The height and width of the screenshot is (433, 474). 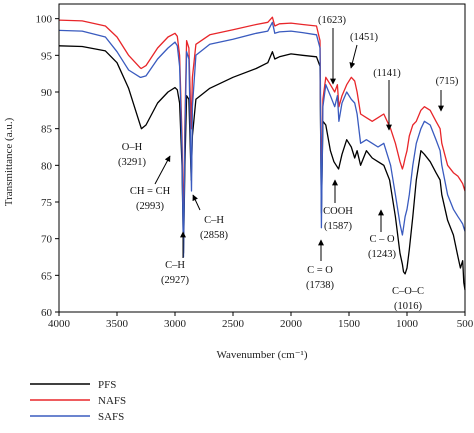 I want to click on annotation-11: C–O–C (1016), so click(x=408, y=299).